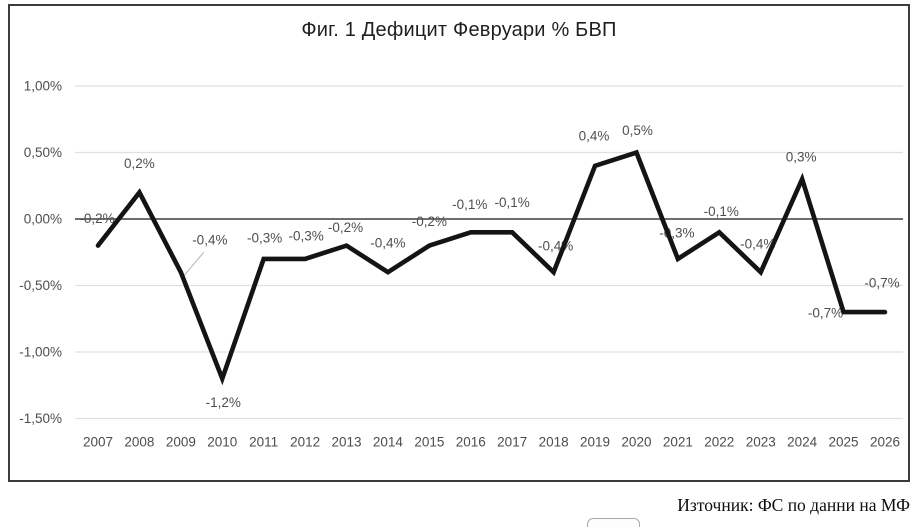 This screenshot has width=924, height=527. What do you see at coordinates (429, 442) in the screenshot?
I see `x-axis-label: 2015` at bounding box center [429, 442].